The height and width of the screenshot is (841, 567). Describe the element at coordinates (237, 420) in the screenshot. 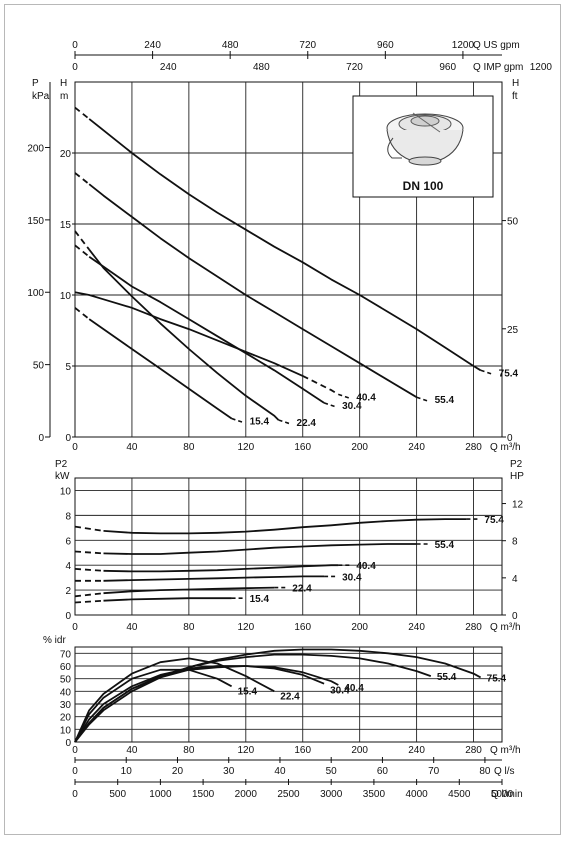

I see `curve-tail-15.4` at that location.